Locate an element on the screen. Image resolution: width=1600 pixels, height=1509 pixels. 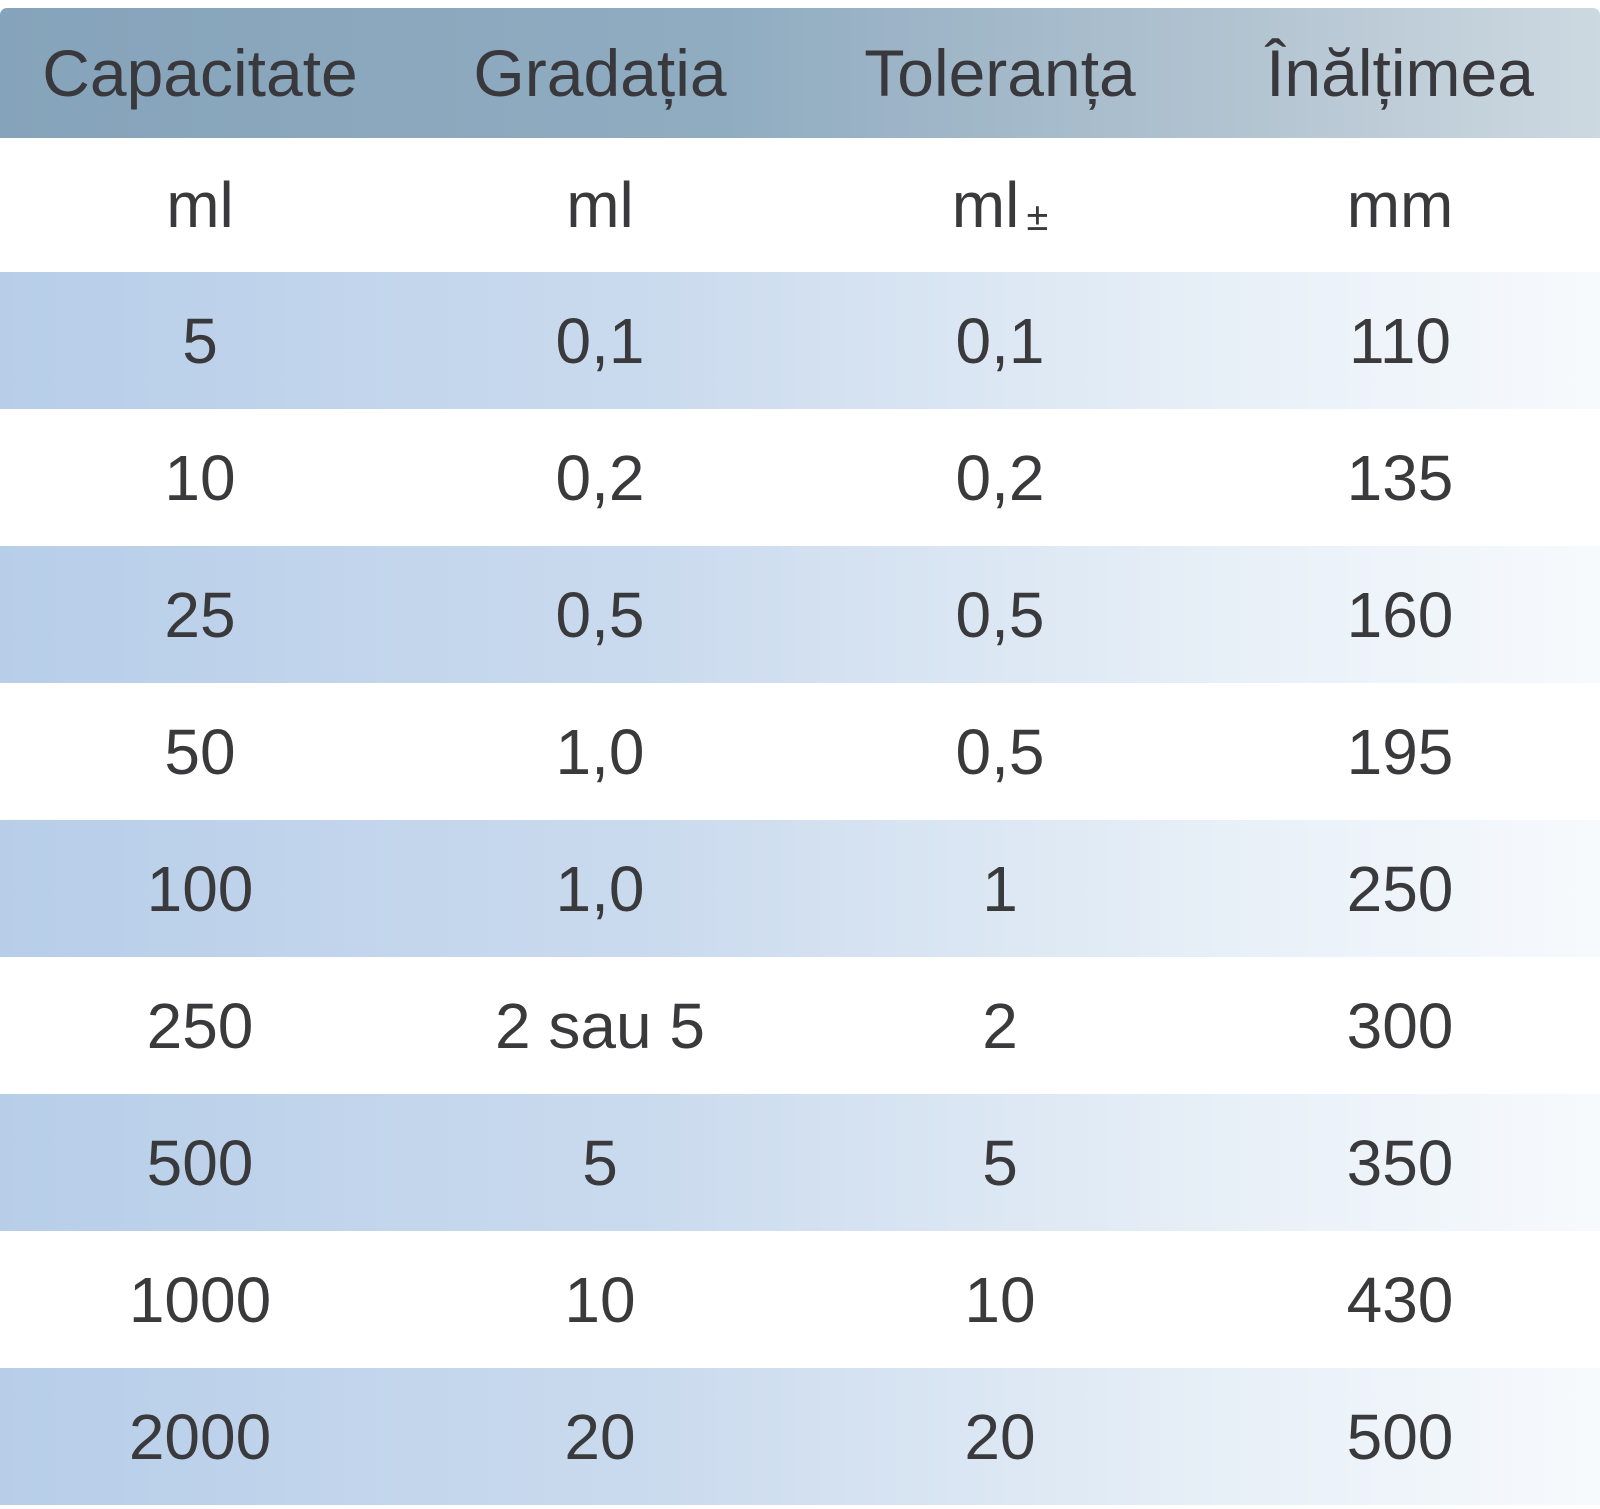
table-row: 1000 10 10 430 is located at coordinates (800, 1299).